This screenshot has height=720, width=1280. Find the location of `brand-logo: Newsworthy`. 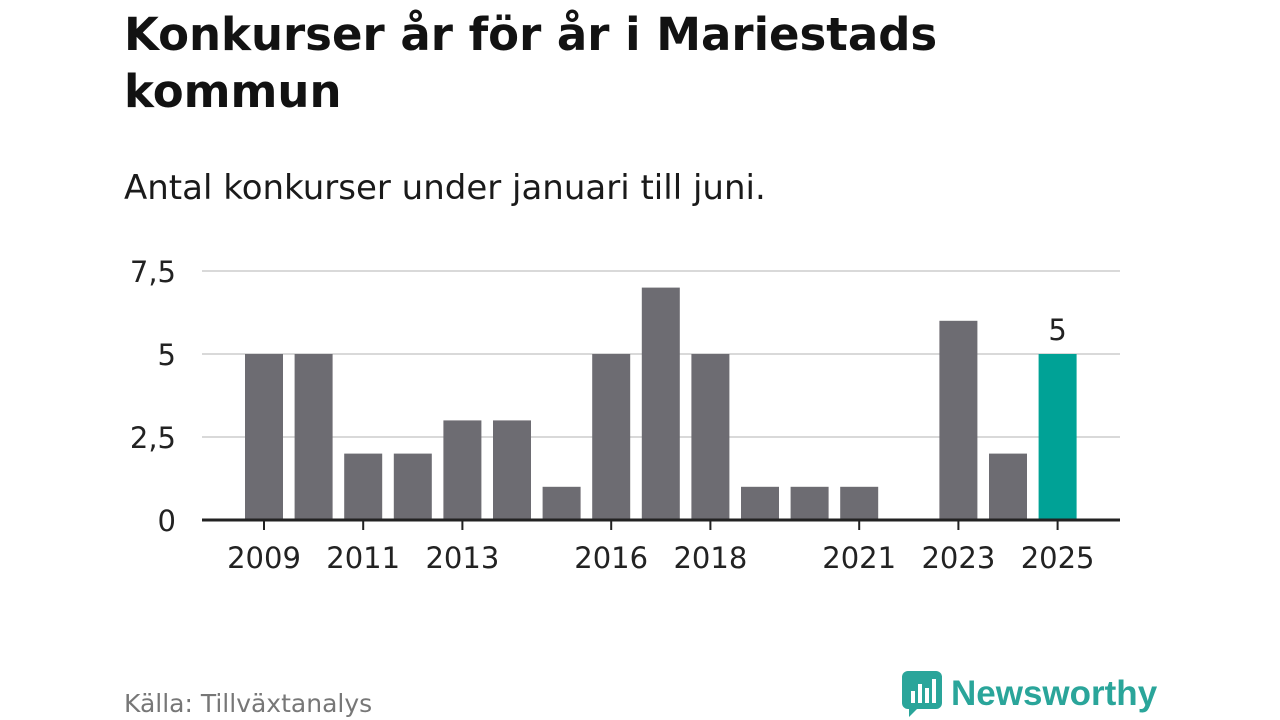

brand-logo: Newsworthy is located at coordinates (1029, 694).